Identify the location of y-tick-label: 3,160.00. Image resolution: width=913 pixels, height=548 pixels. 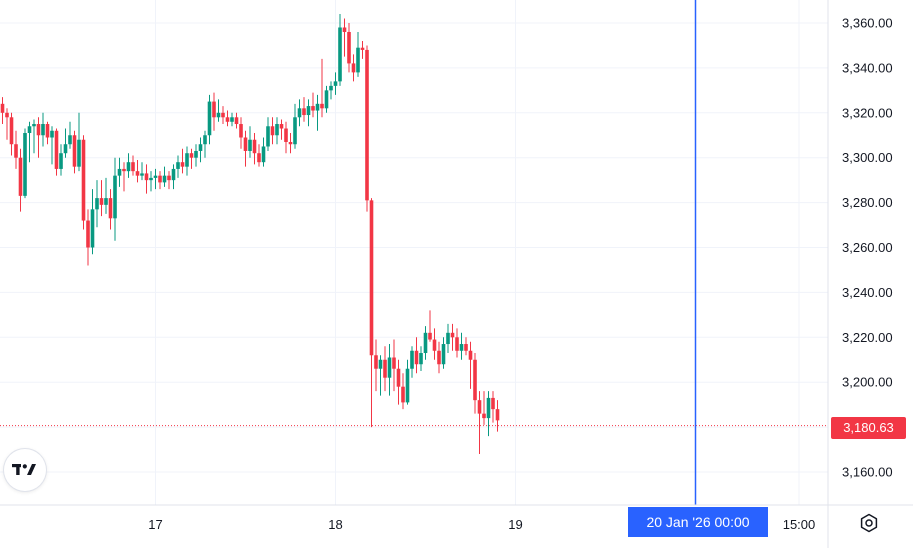
(867, 472).